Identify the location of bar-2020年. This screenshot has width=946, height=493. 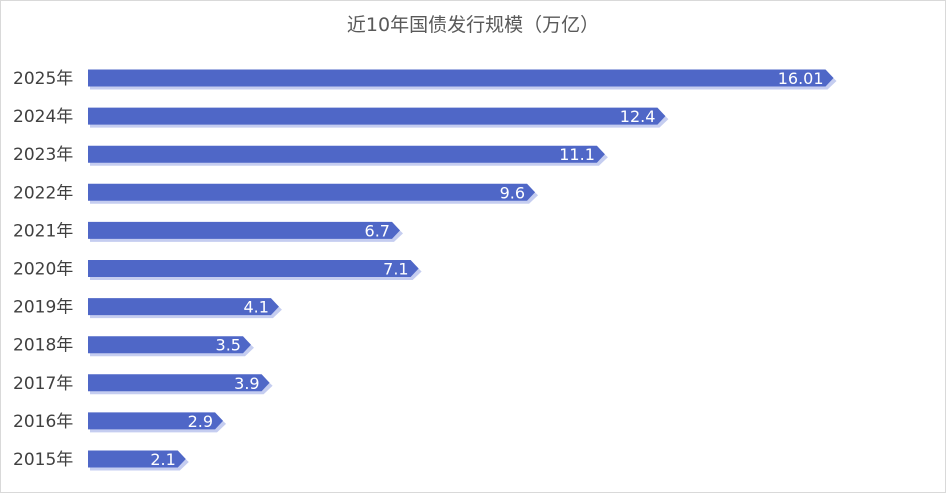
(253, 268).